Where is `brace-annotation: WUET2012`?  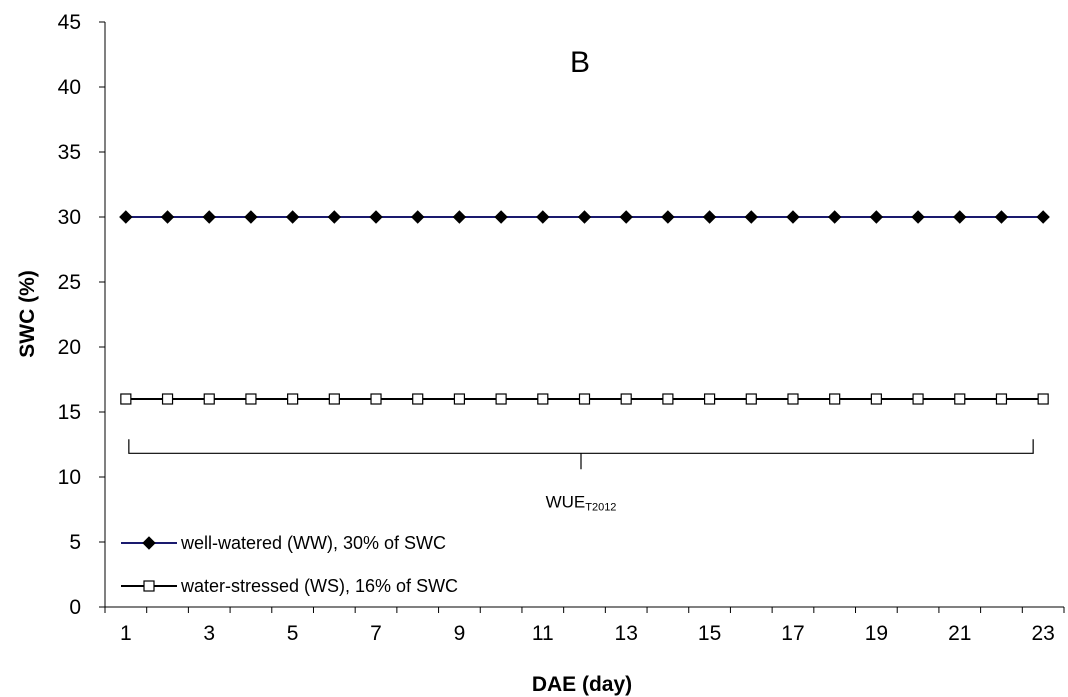 brace-annotation: WUET2012 is located at coordinates (581, 476).